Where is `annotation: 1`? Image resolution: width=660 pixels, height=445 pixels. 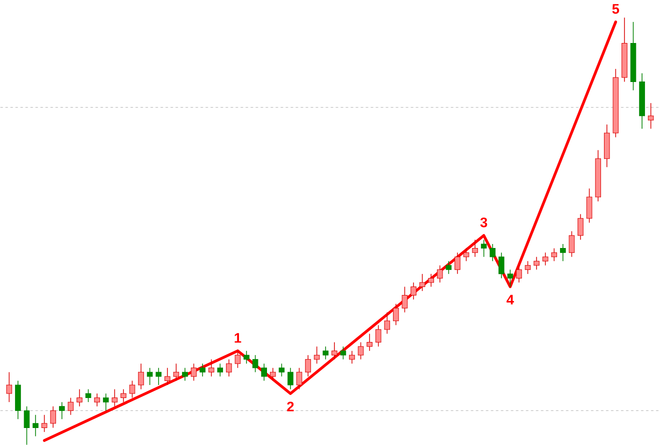
annotation: 1 is located at coordinates (238, 338).